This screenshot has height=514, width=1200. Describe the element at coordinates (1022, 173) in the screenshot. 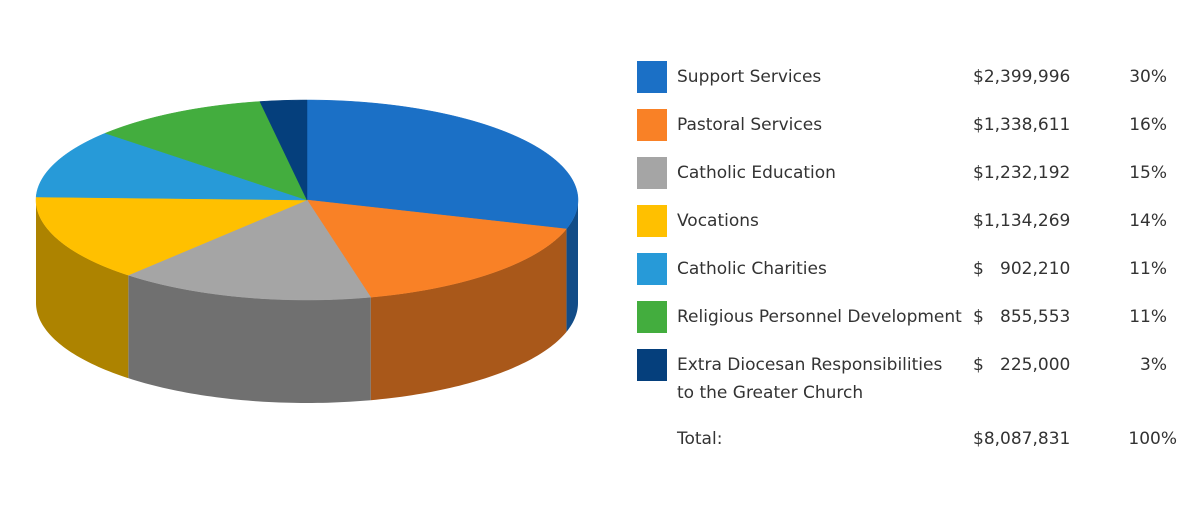

I see `amount-label: $1,232,192` at that location.